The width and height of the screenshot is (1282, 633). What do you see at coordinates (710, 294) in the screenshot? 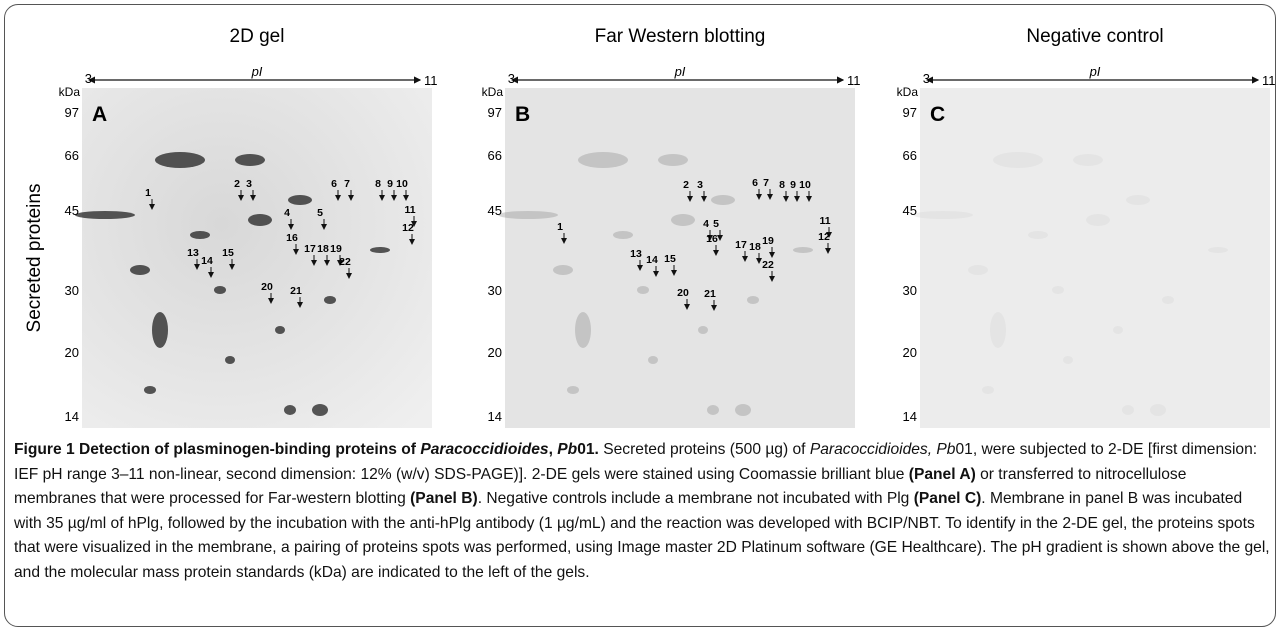
I see `spot-label: 21` at bounding box center [710, 294].